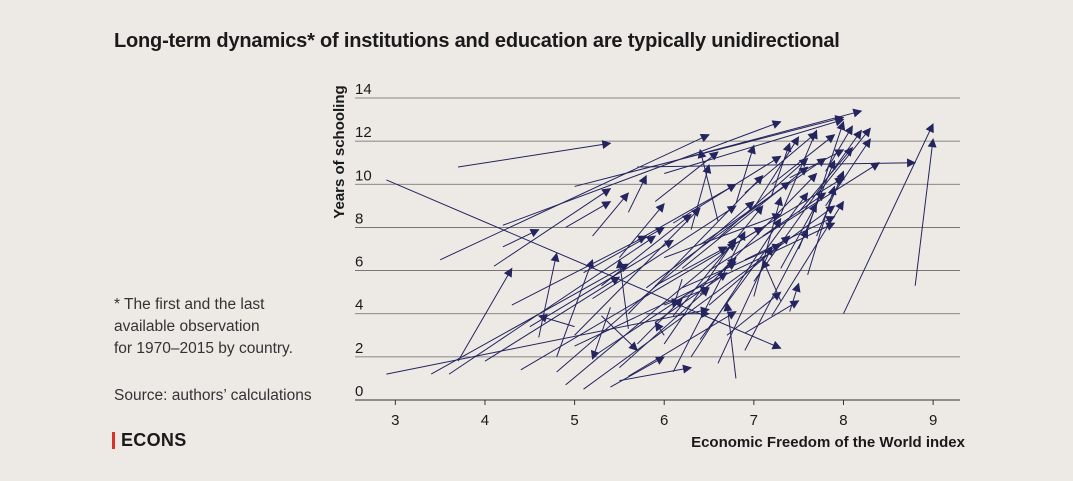  Describe the element at coordinates (485, 420) in the screenshot. I see `x-tick-label: 4` at that location.